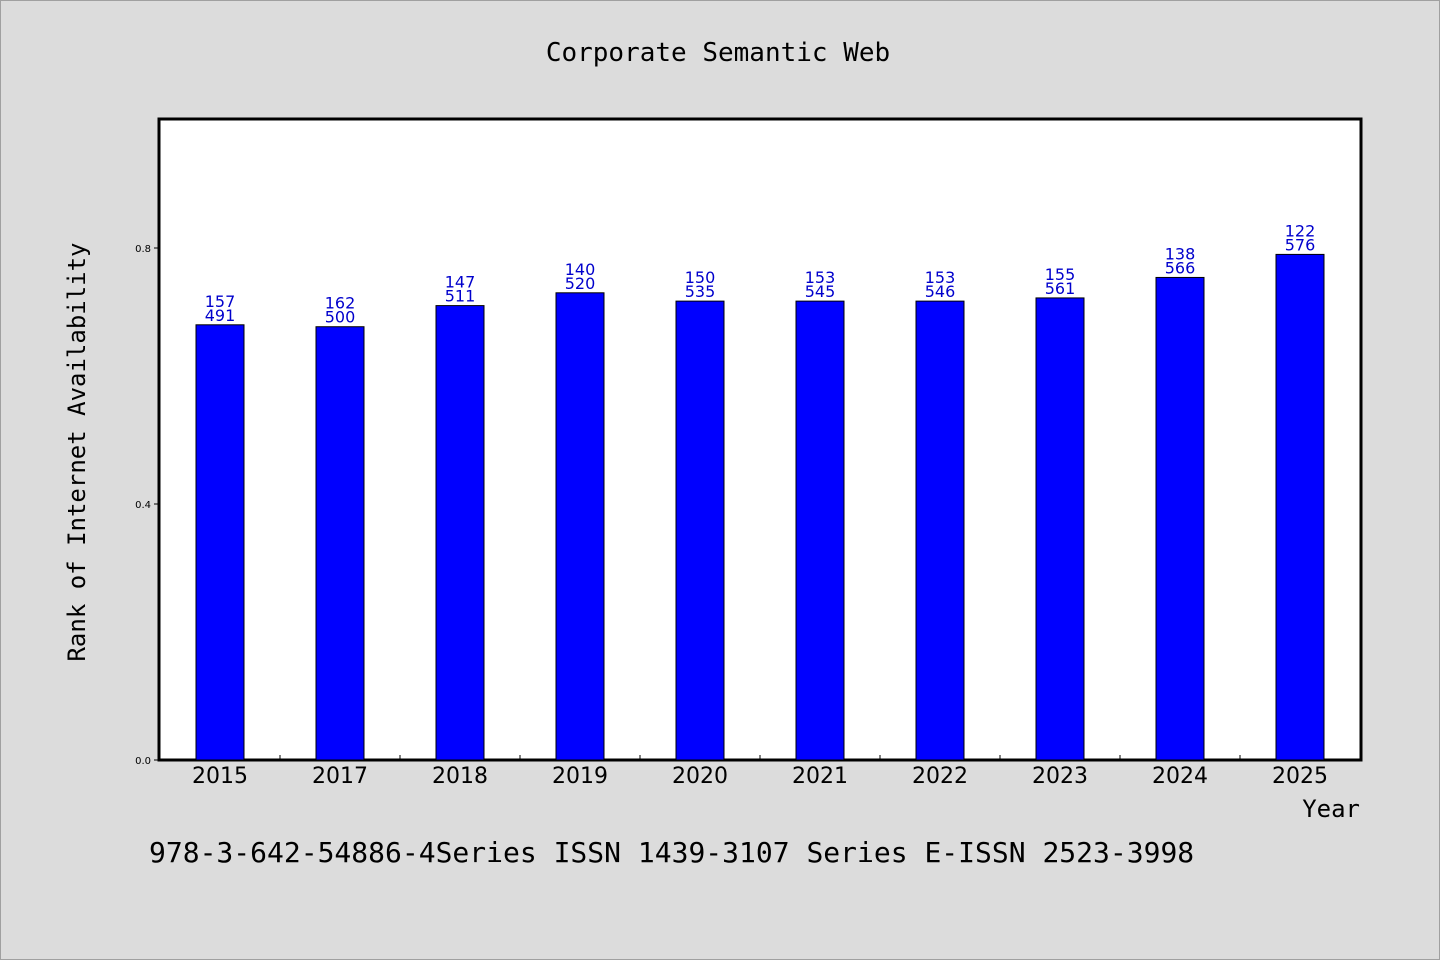 The height and width of the screenshot is (960, 1440). What do you see at coordinates (700, 277) in the screenshot?
I see `data-label-2020-1: 150` at bounding box center [700, 277].